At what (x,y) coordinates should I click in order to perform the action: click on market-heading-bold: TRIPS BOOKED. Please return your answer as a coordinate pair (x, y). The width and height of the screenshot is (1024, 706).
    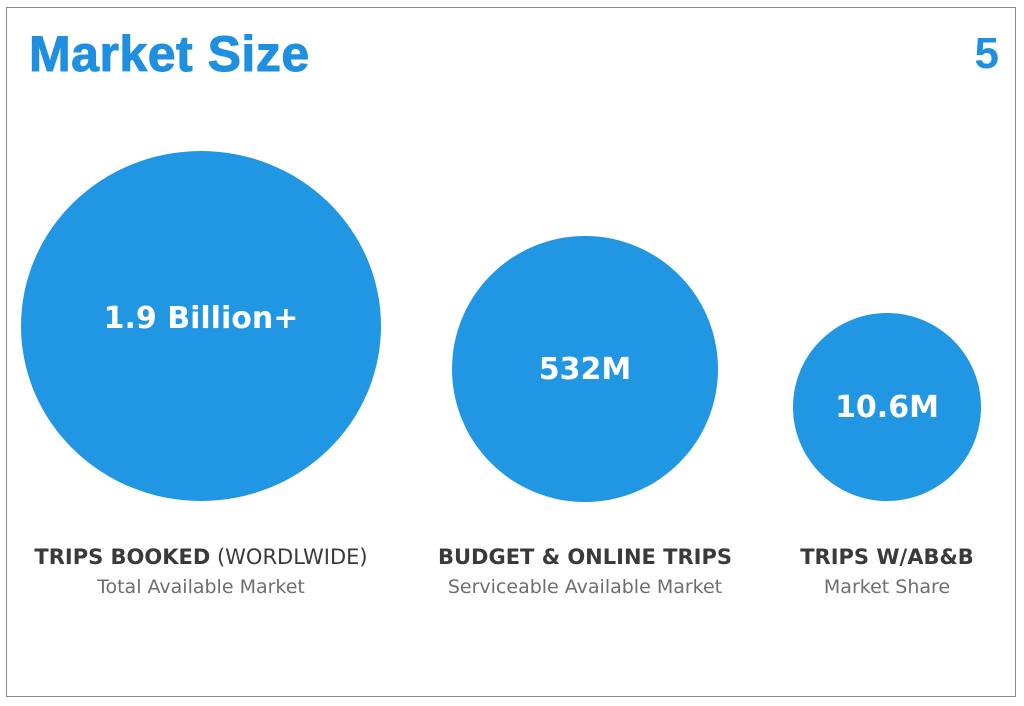
    Looking at the image, I should click on (122, 557).